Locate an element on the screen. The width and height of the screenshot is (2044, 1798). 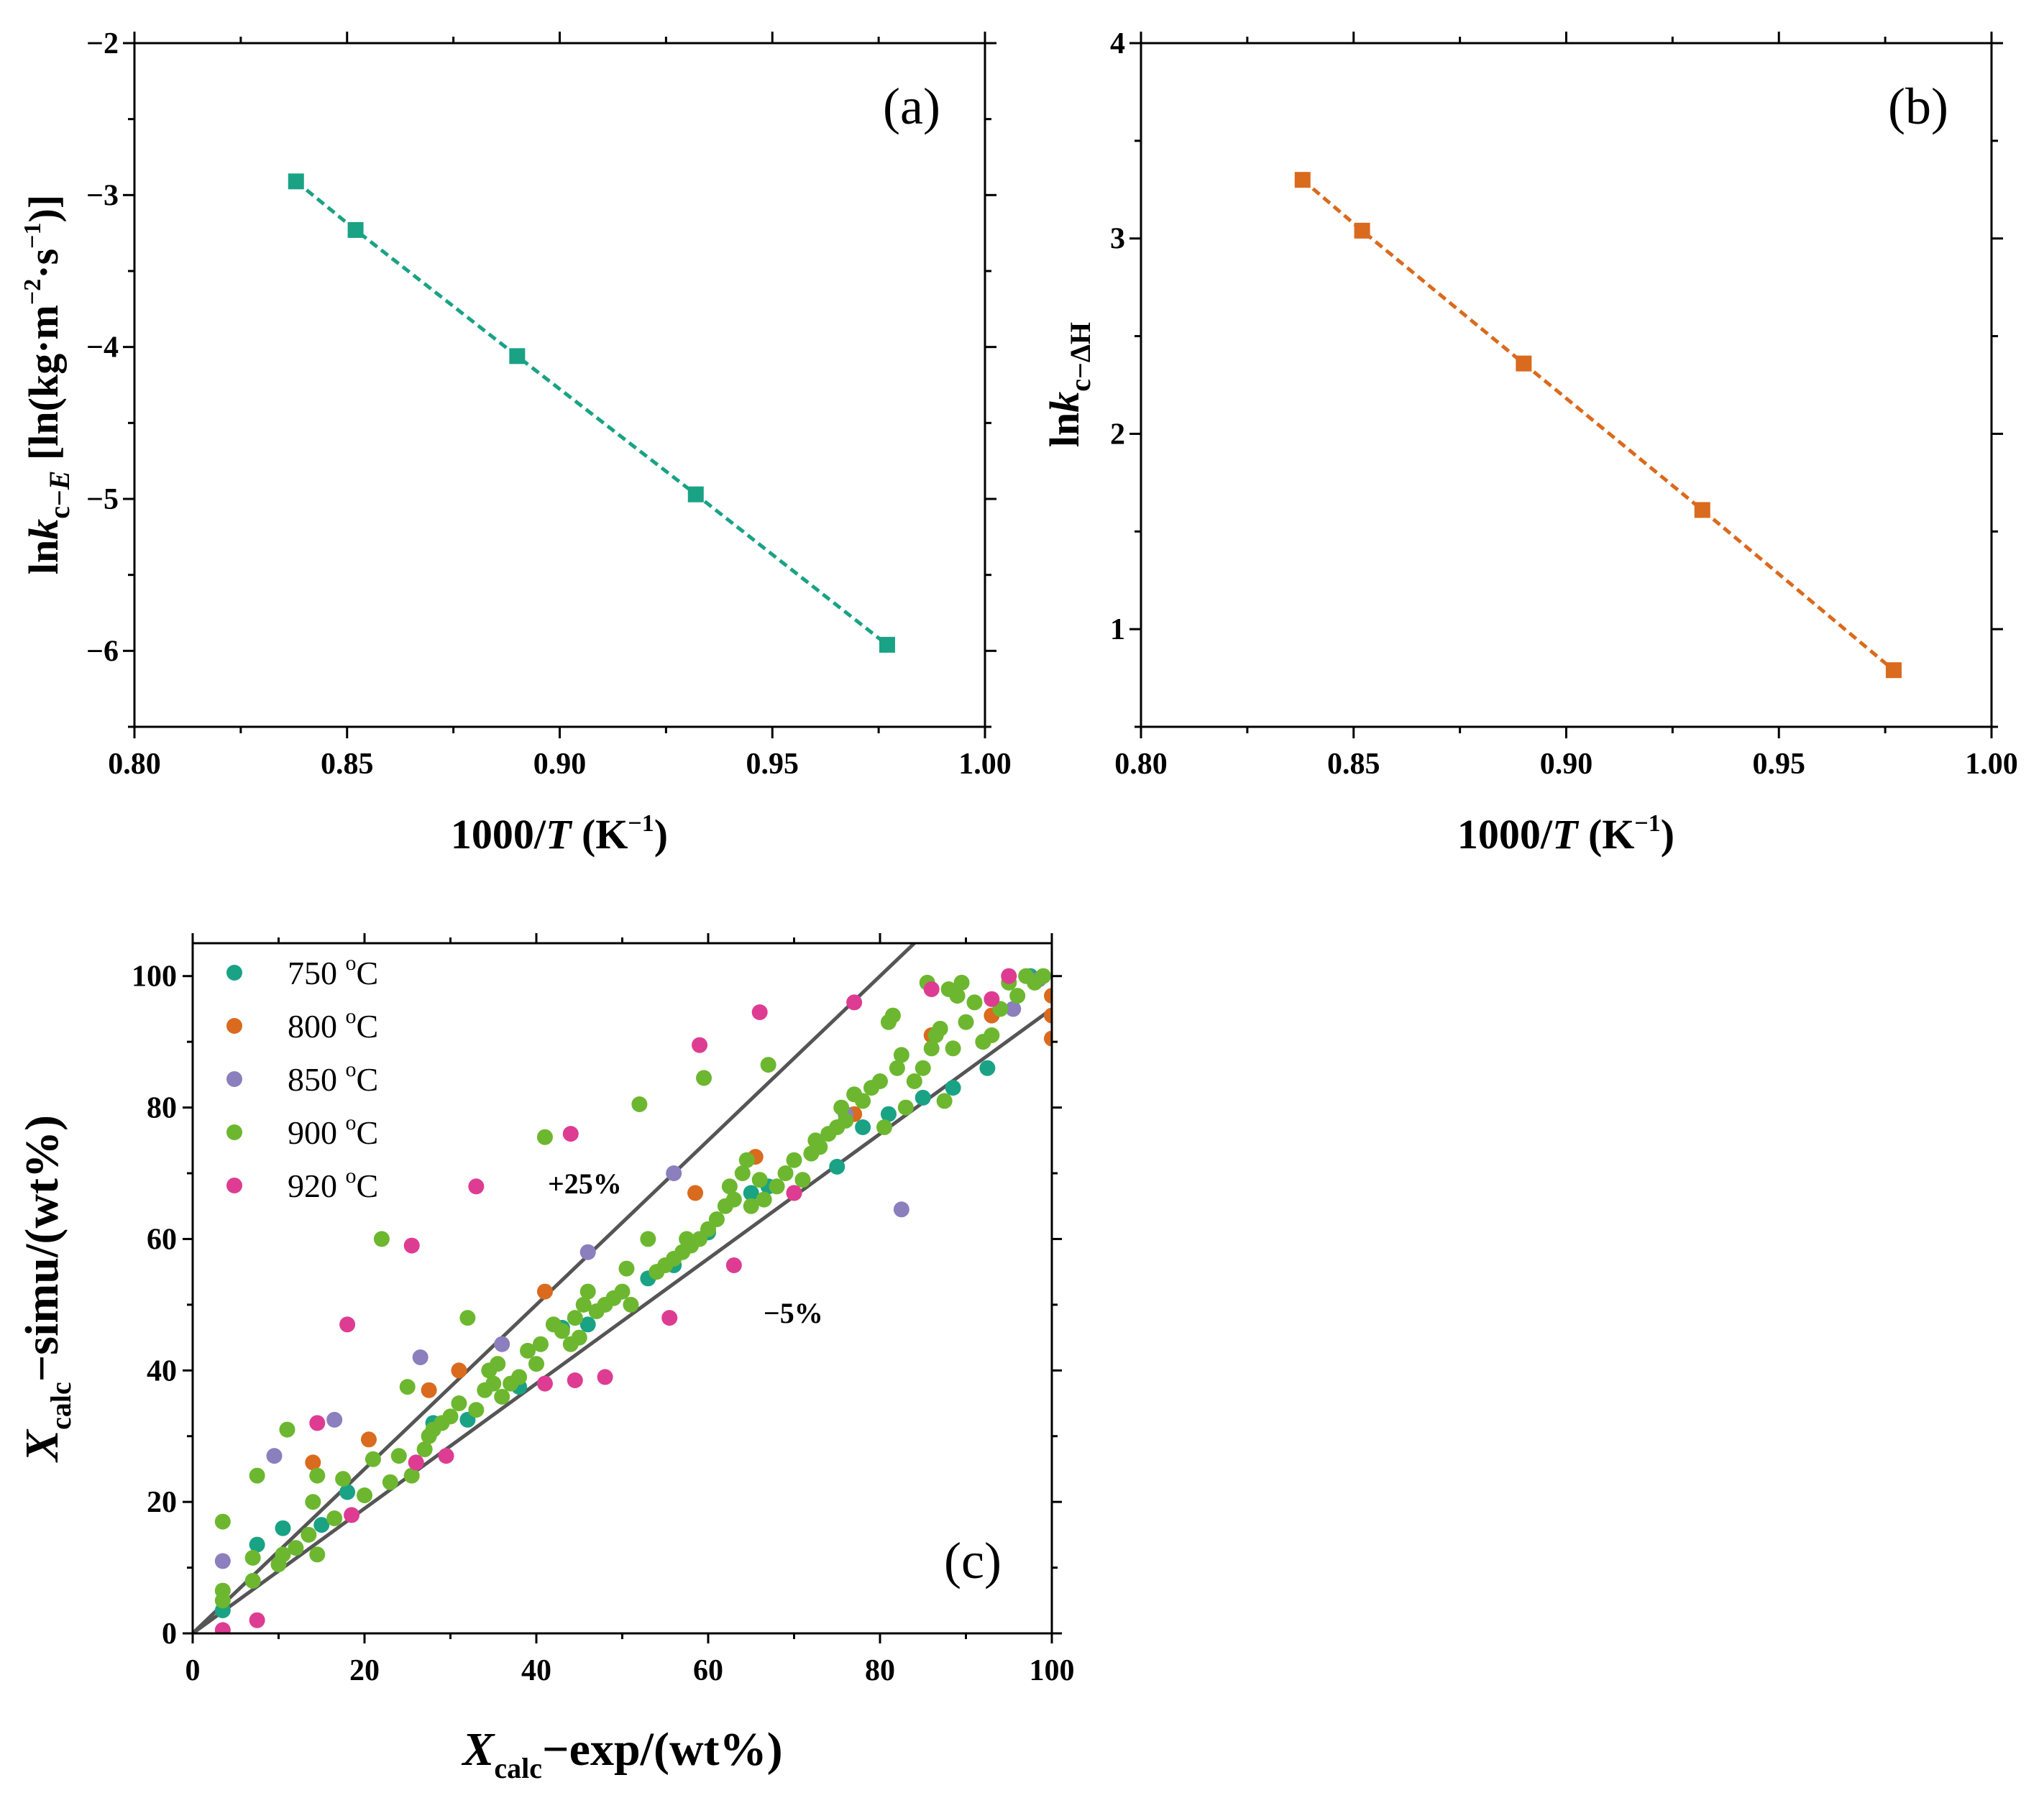
x-tick-label: 0.95 is located at coordinates (1779, 764).